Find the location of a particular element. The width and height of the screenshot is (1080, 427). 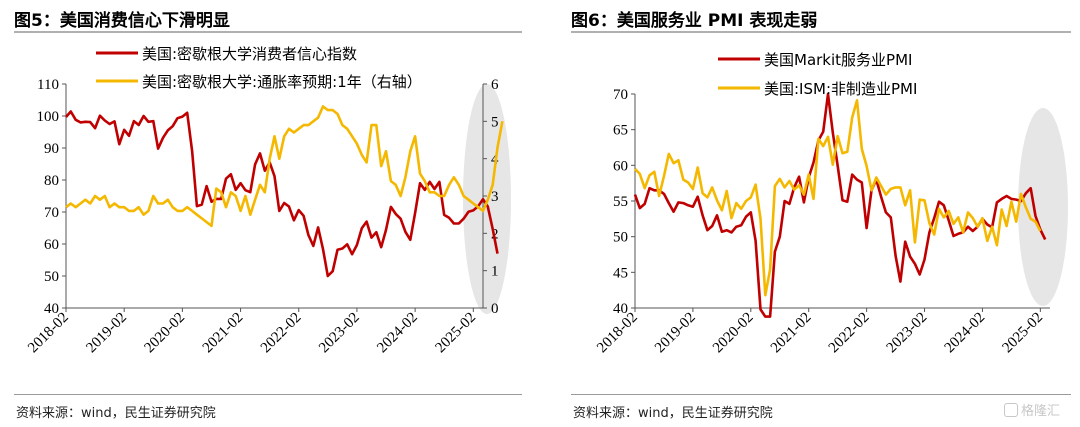

y-tick-label-left: 110 is located at coordinates (48, 85).